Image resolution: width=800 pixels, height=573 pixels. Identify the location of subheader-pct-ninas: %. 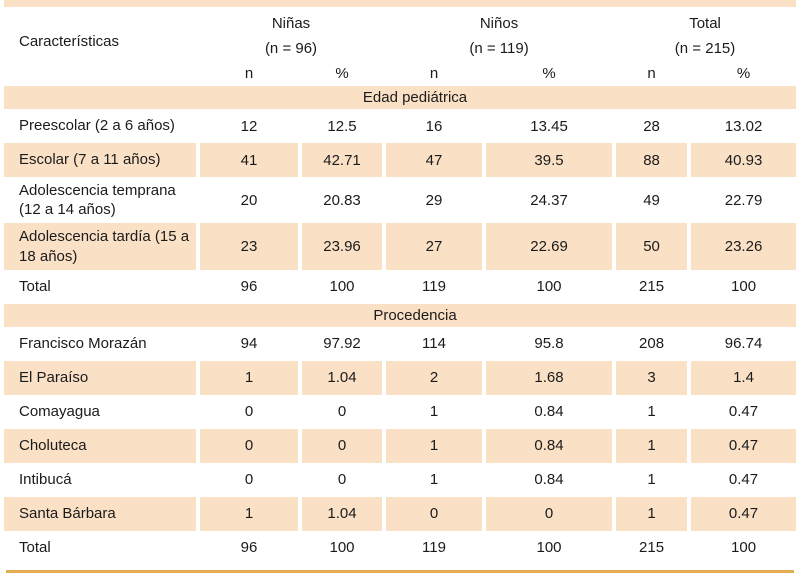
(341, 73).